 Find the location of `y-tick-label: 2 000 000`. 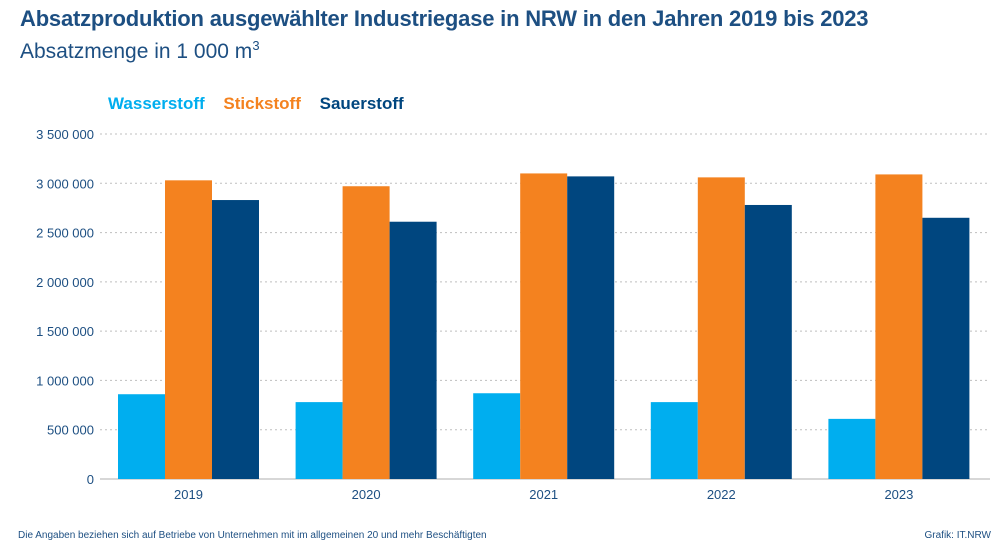

y-tick-label: 2 000 000 is located at coordinates (65, 282).